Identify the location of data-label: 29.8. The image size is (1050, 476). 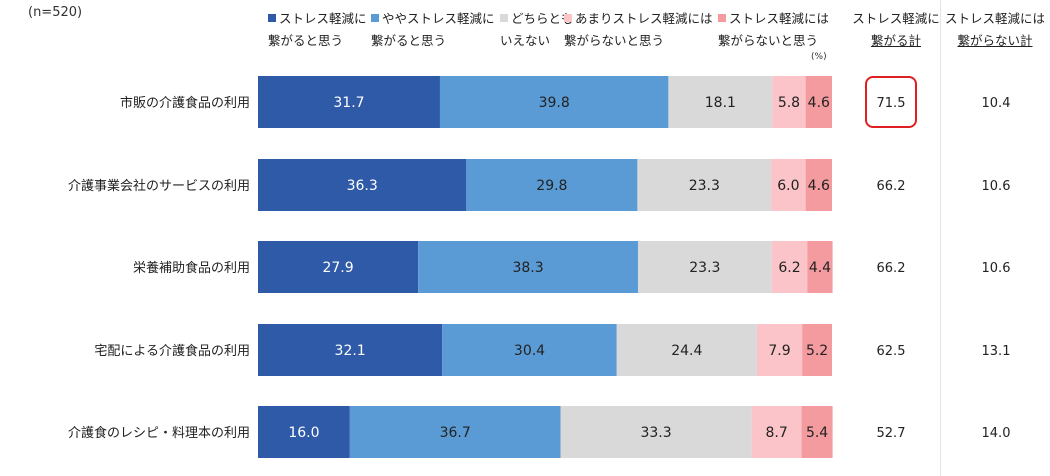
(551, 186).